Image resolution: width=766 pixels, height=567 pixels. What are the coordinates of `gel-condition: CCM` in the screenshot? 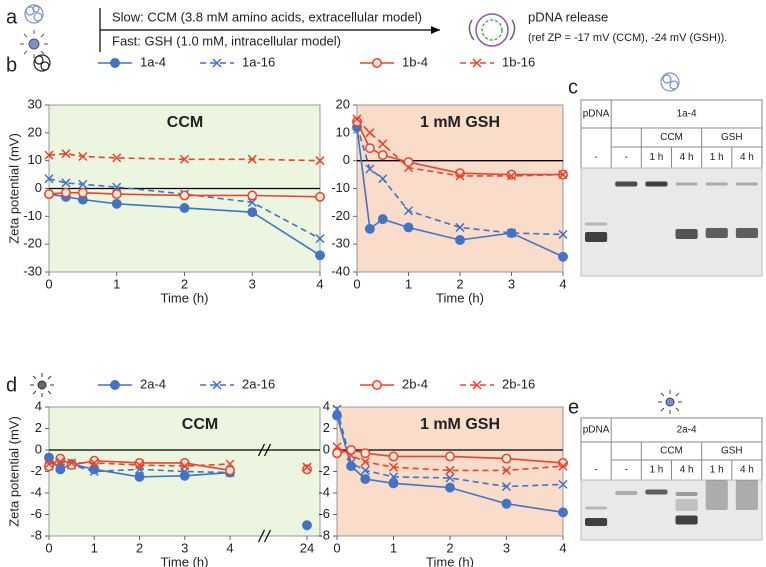 It's located at (671, 451).